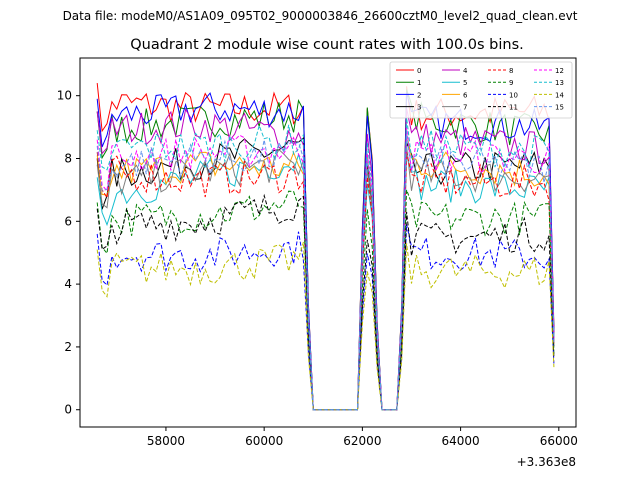 The width and height of the screenshot is (640, 480). What do you see at coordinates (559, 108) in the screenshot?
I see `legend-label-15: 15` at bounding box center [559, 108].